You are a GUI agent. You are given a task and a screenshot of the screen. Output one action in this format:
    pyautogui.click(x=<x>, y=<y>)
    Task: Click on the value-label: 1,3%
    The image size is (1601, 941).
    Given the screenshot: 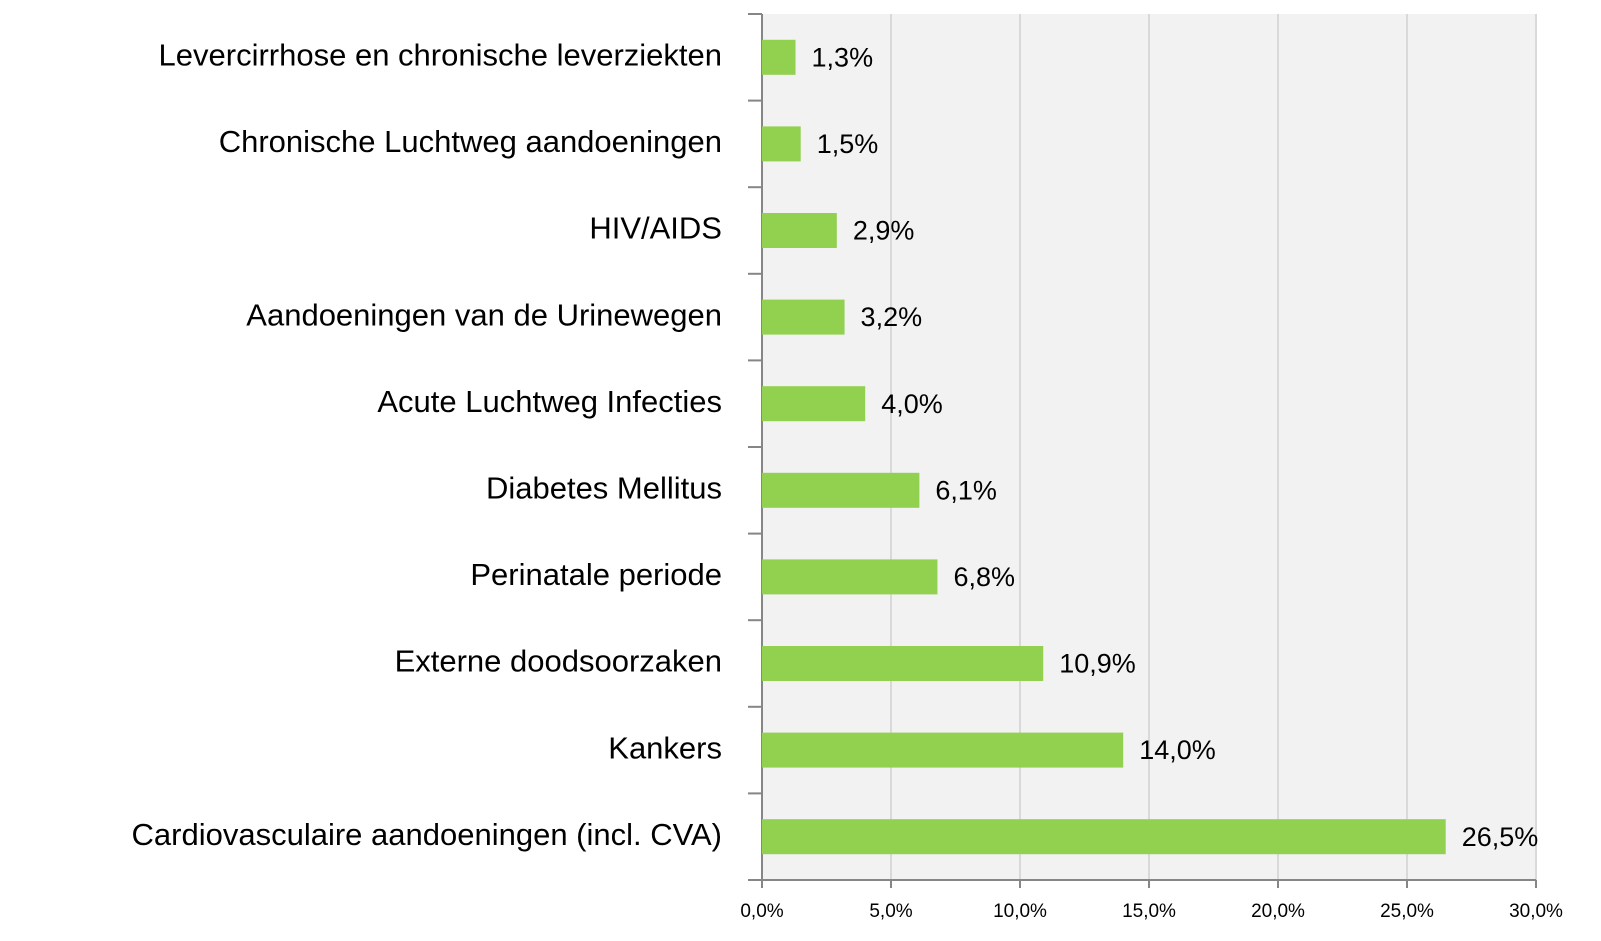 What is the action you would take?
    pyautogui.click(x=843, y=57)
    